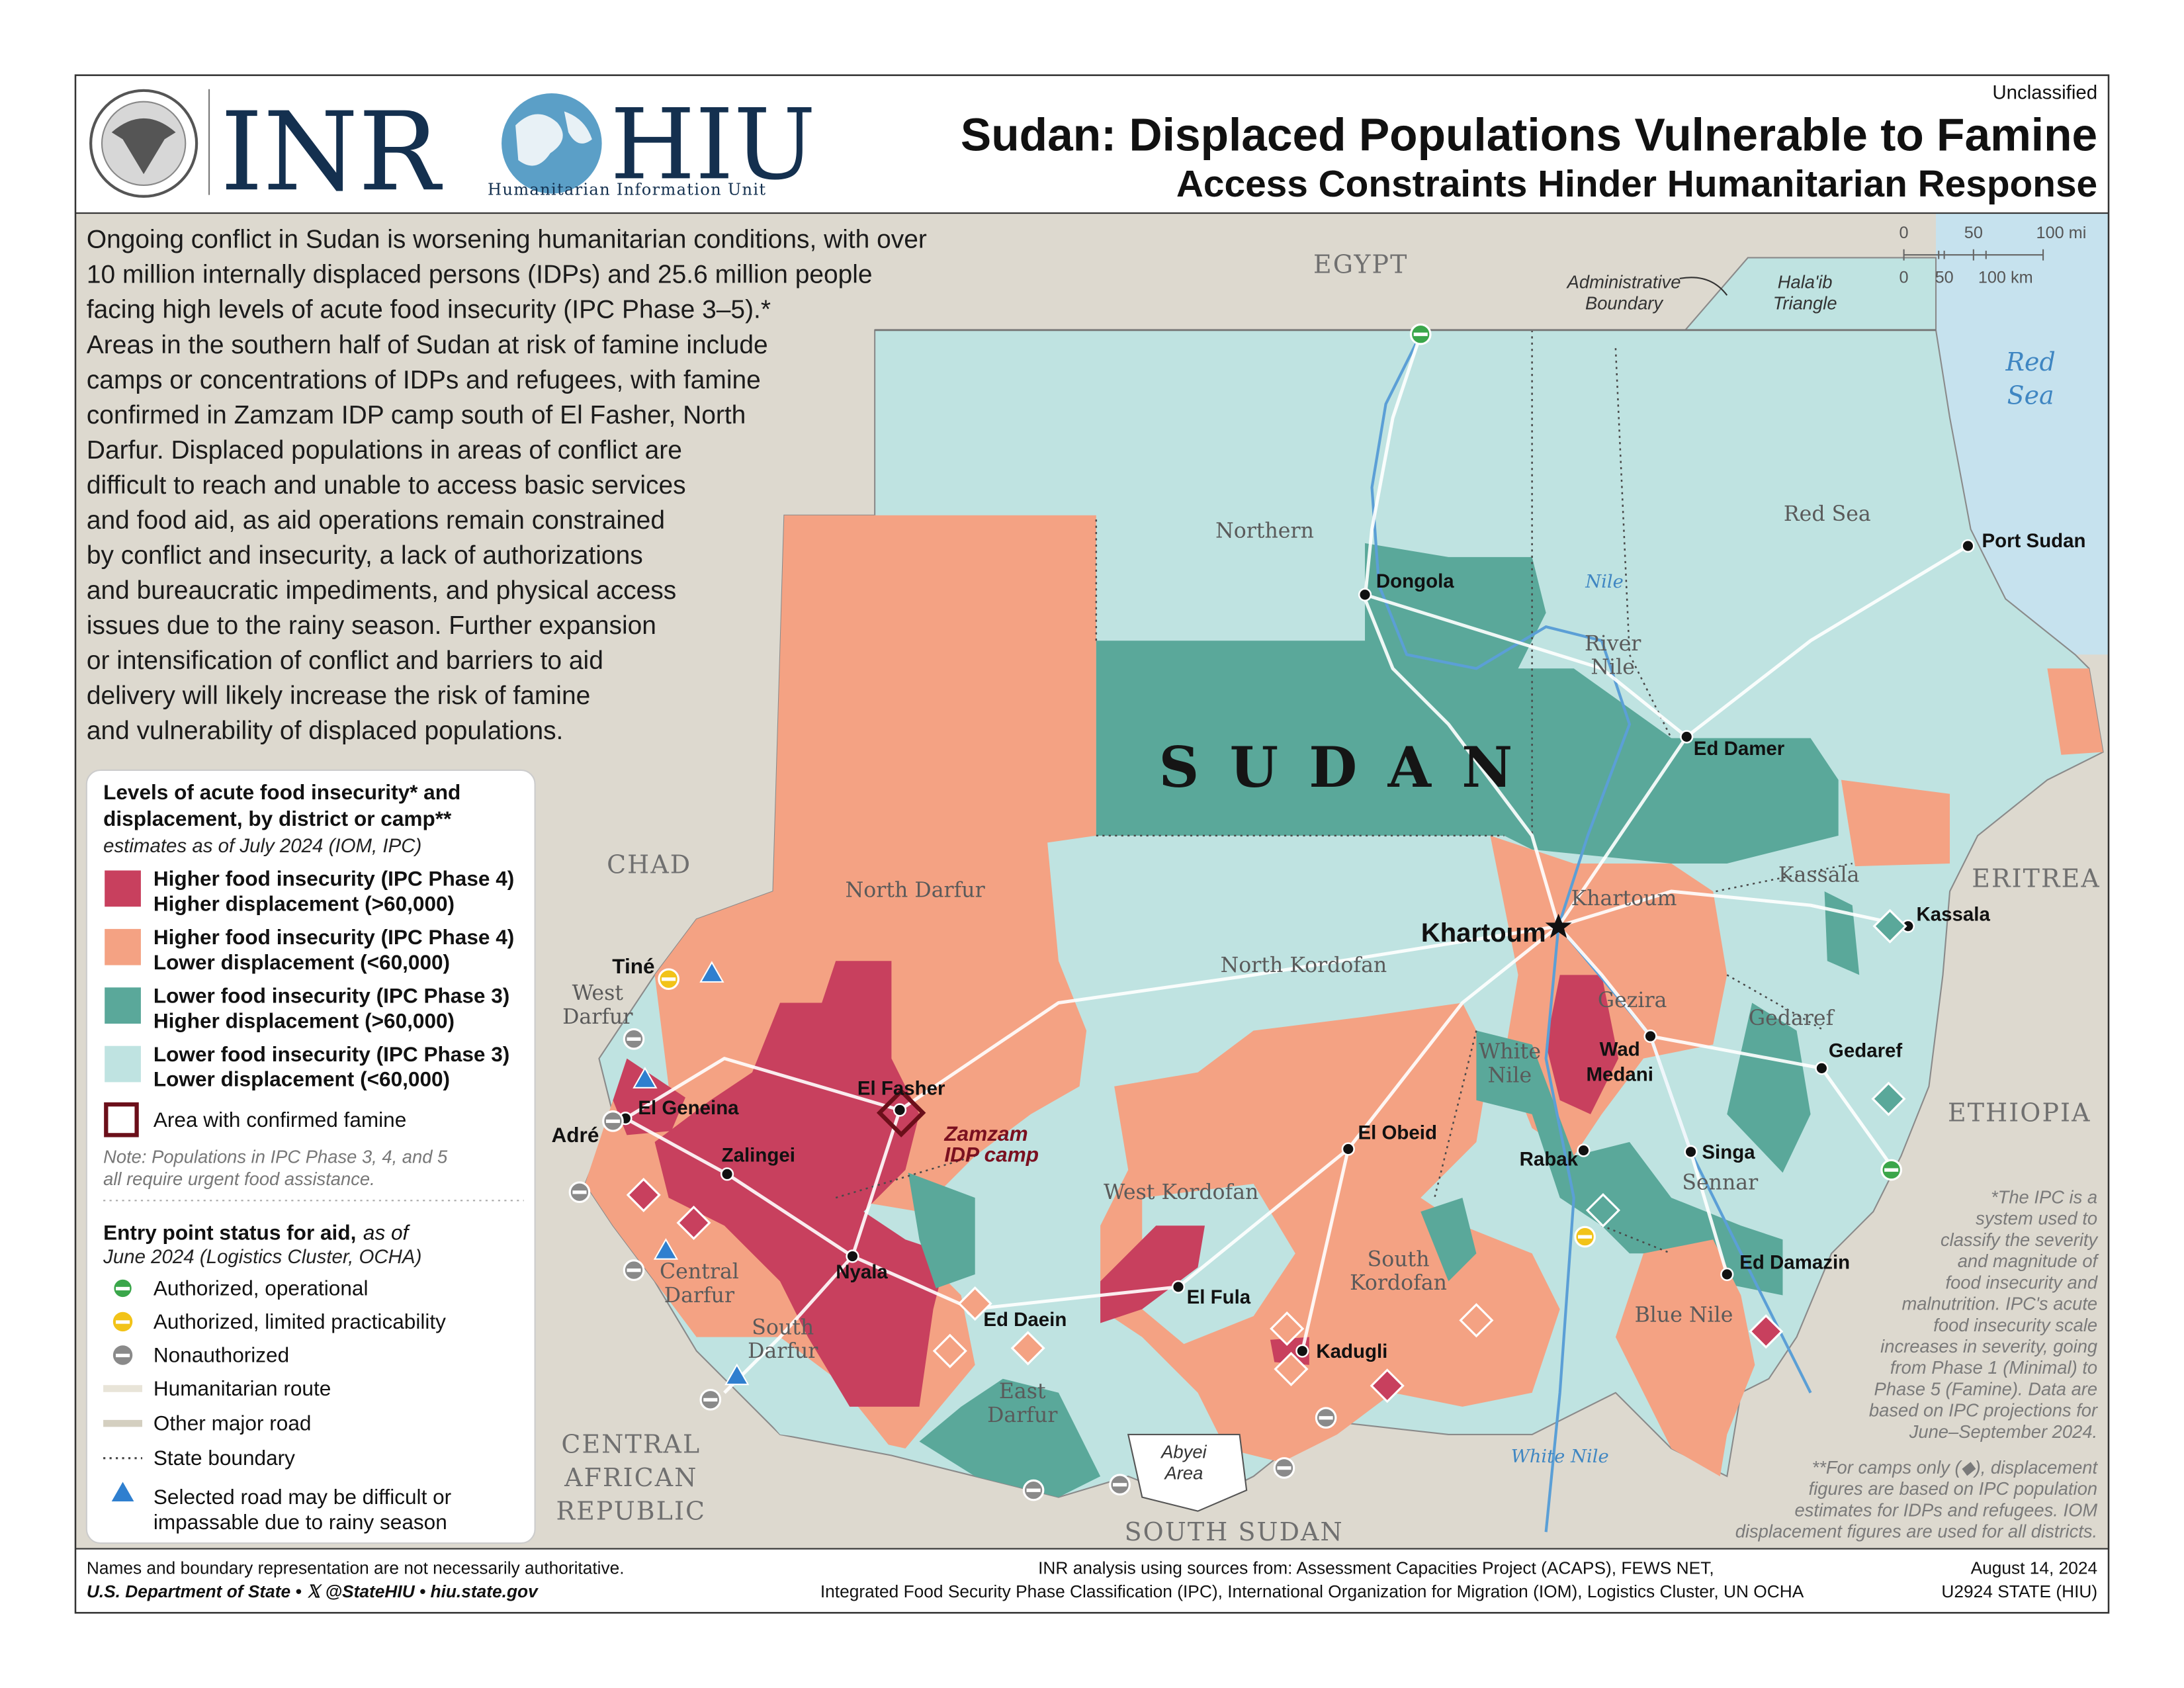  What do you see at coordinates (1152, 1274) in the screenshot?
I see `region-phase4-higher` at bounding box center [1152, 1274].